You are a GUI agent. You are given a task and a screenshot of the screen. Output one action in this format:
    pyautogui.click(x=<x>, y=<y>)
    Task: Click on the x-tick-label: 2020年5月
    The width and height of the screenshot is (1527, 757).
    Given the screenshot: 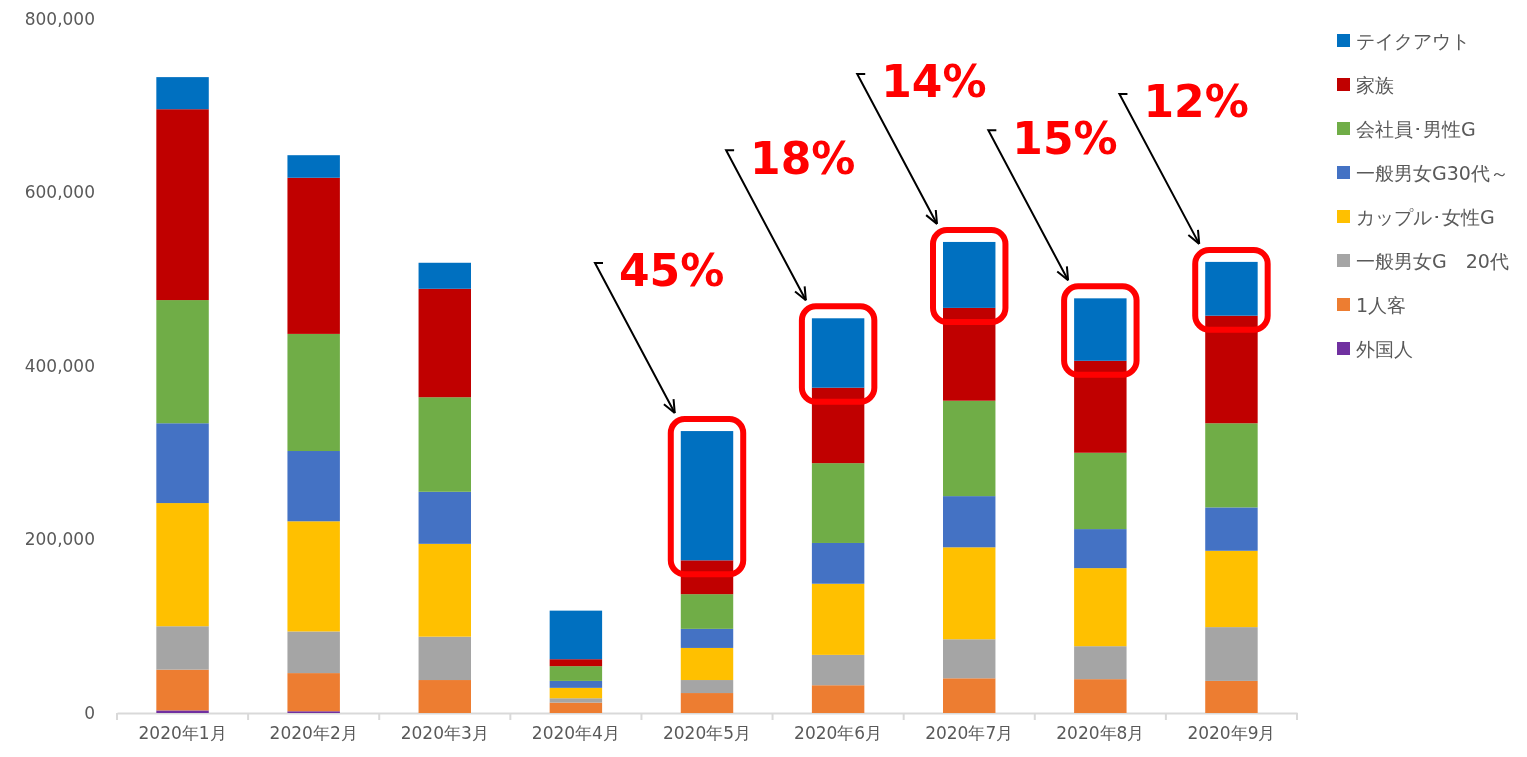 What is the action you would take?
    pyautogui.click(x=707, y=733)
    